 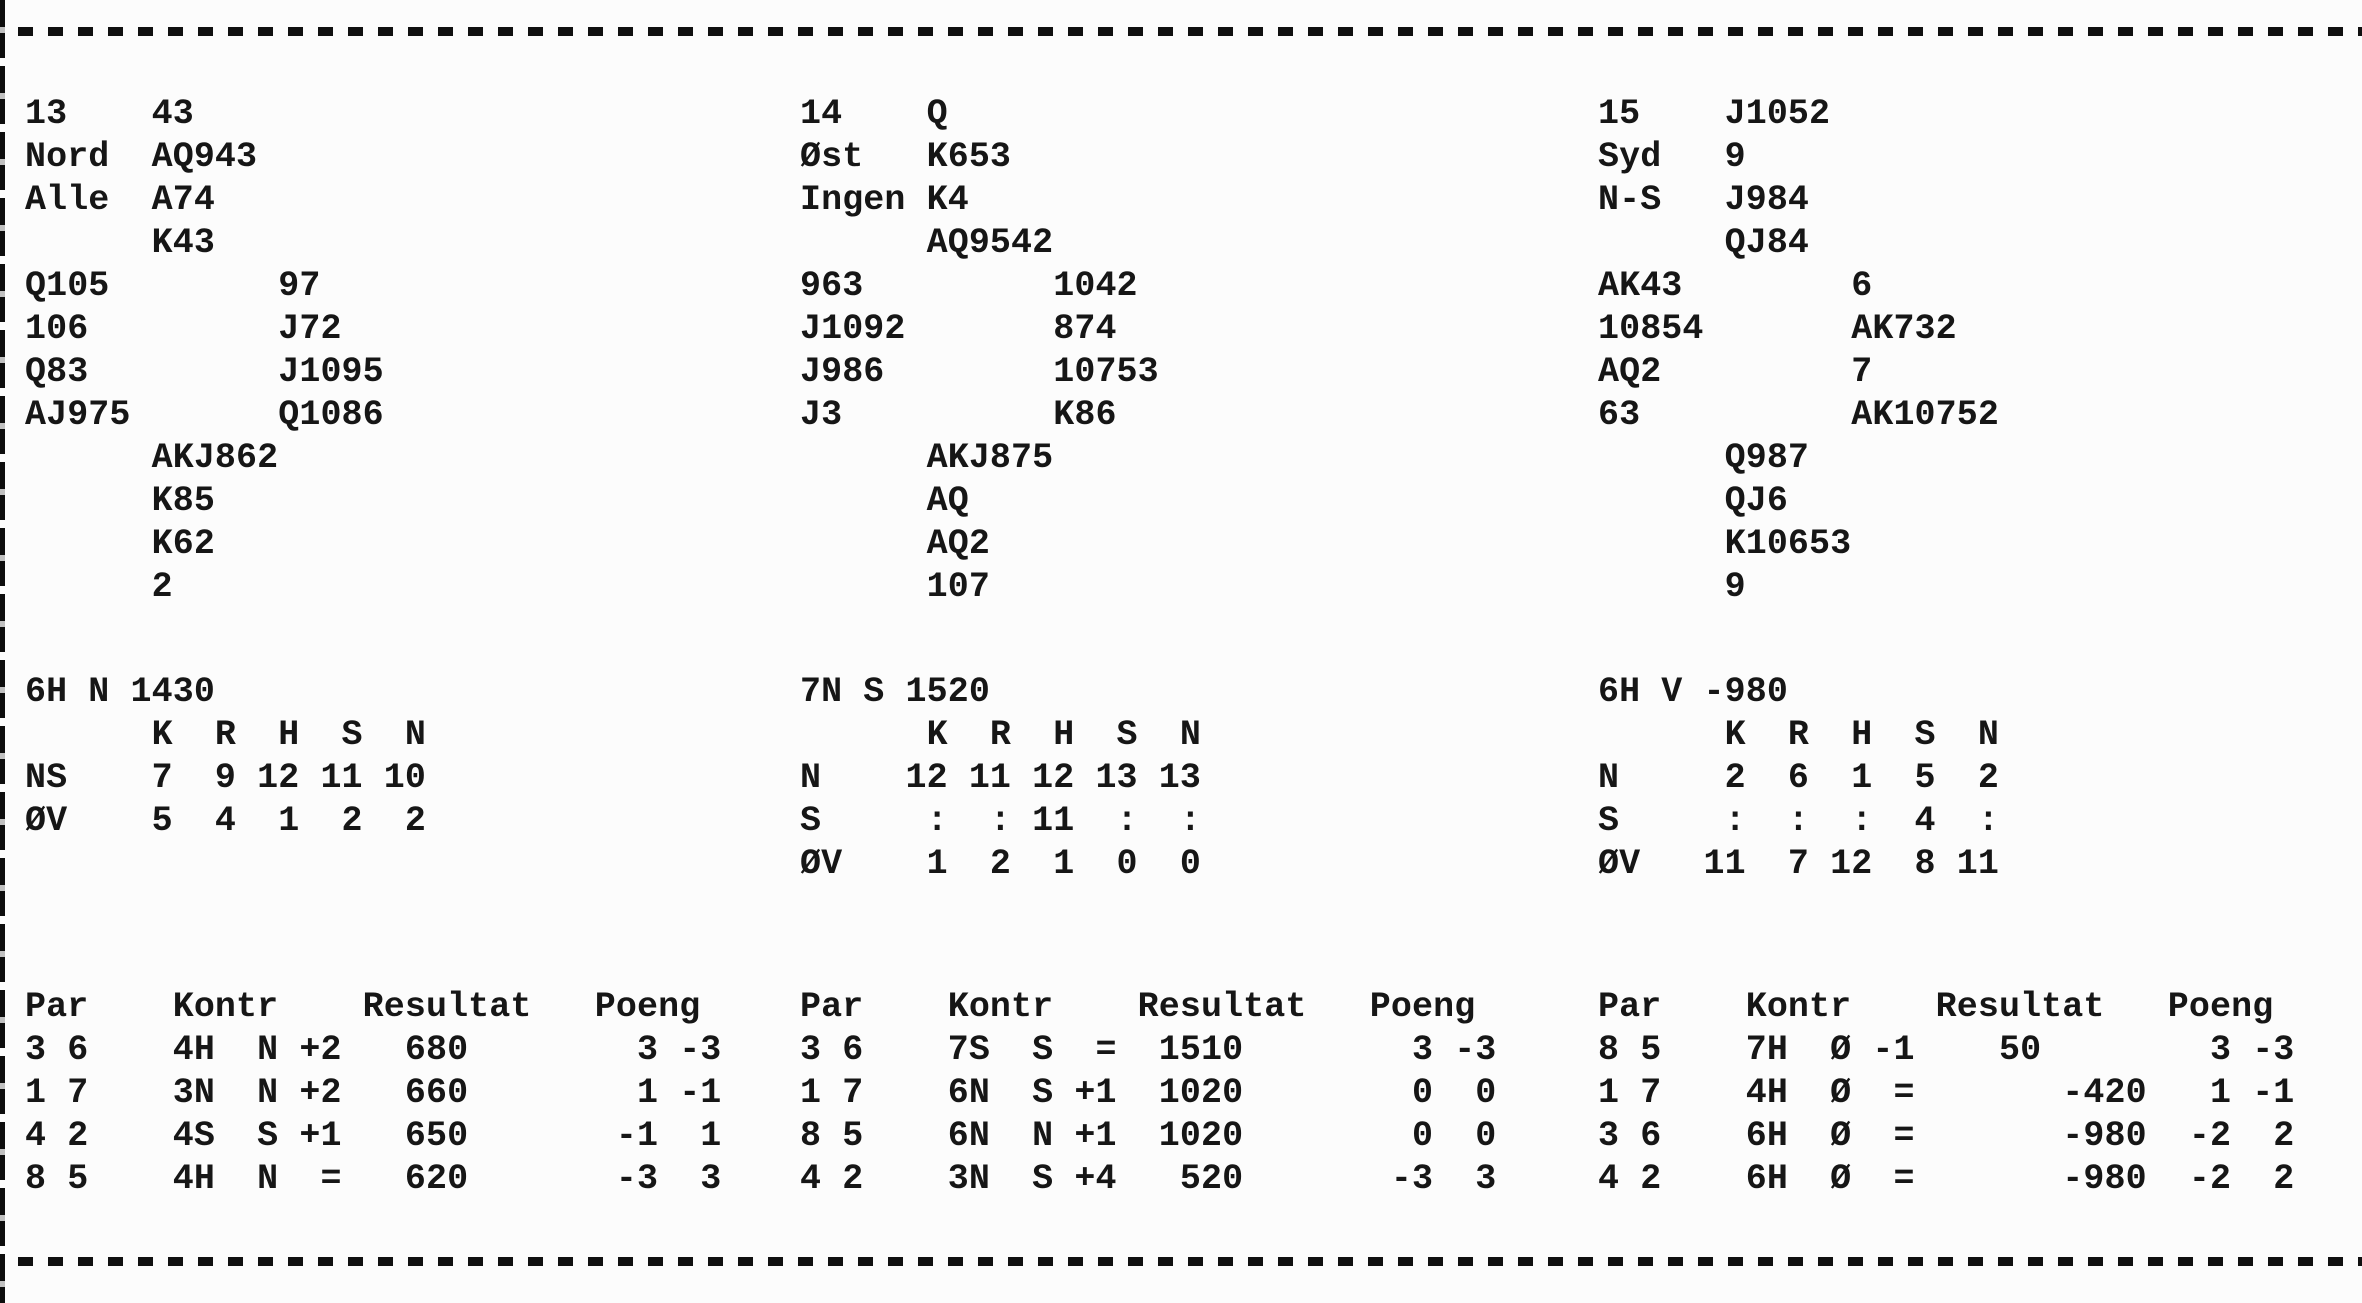 I want to click on text-line: K43, so click(x=120, y=243).